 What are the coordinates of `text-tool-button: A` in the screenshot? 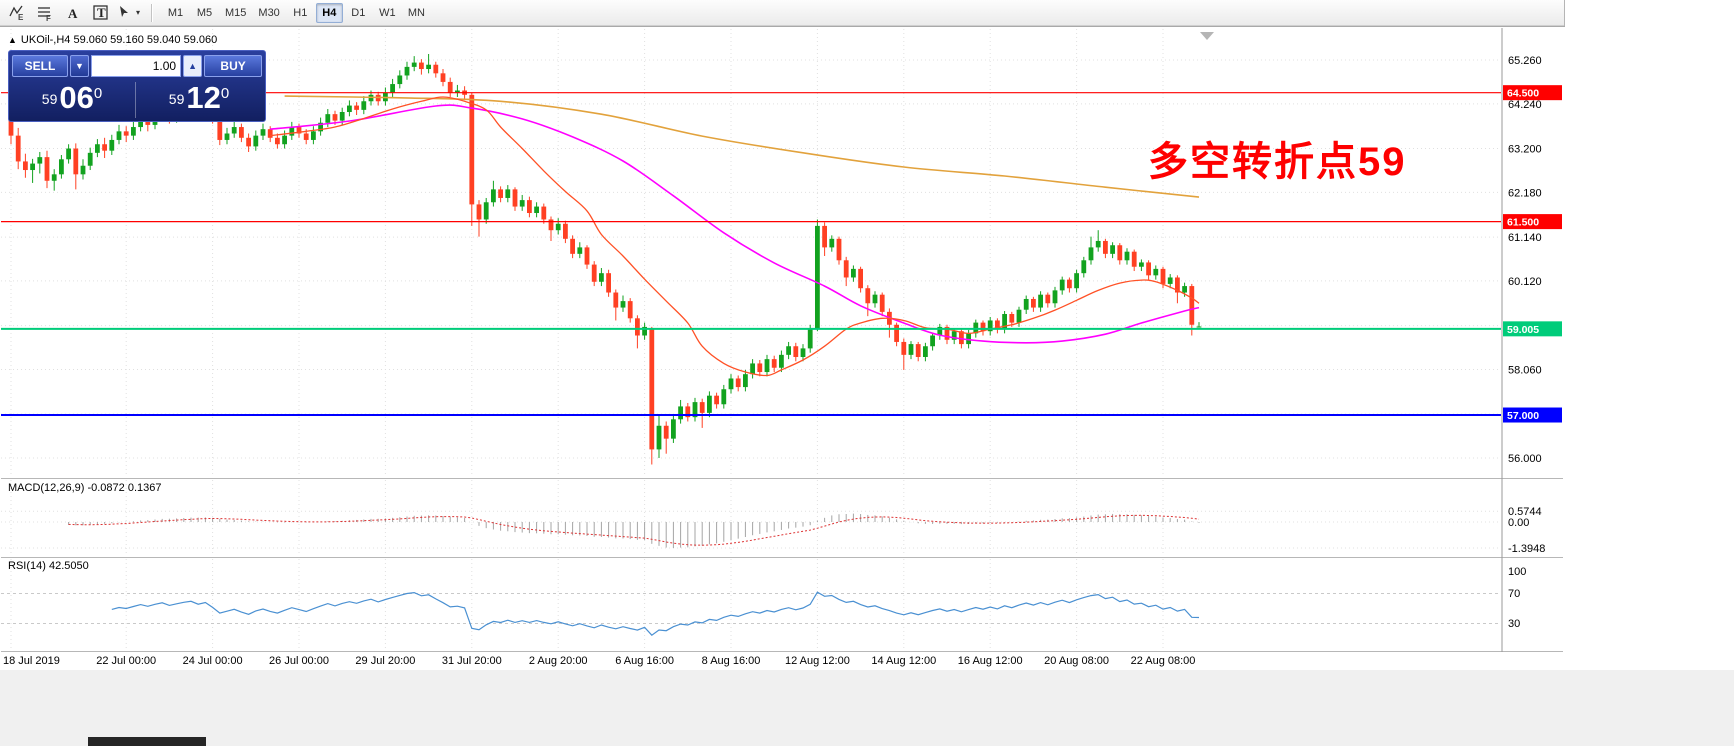 It's located at (73, 13).